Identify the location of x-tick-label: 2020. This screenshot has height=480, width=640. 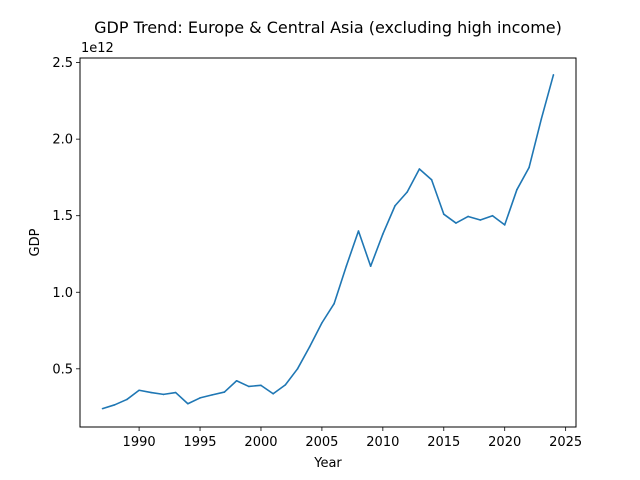
(504, 442).